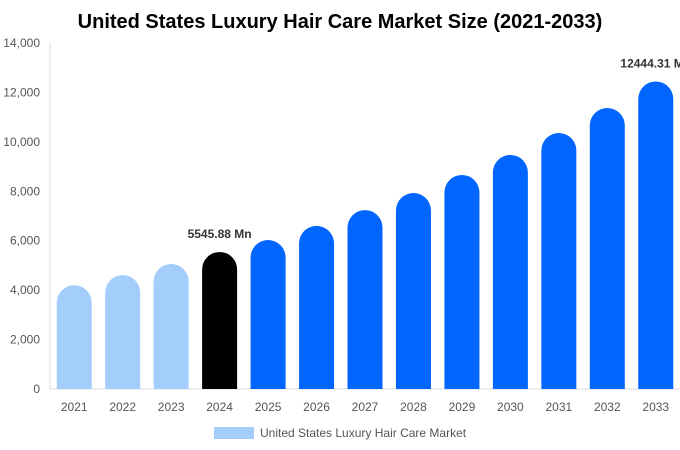 This screenshot has width=680, height=450. Describe the element at coordinates (21, 142) in the screenshot. I see `y-tick-label: 10,000` at that location.